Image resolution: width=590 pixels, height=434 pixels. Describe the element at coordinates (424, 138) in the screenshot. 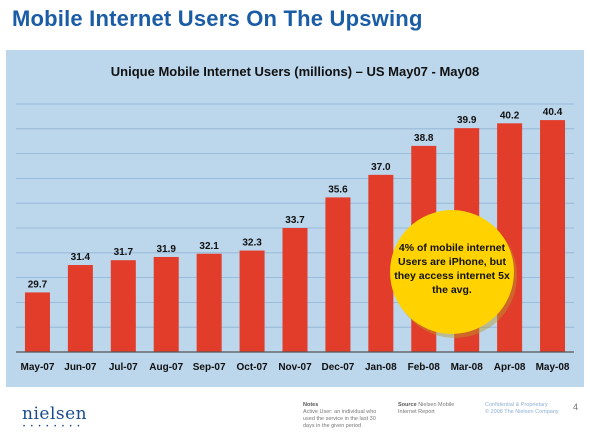

I see `data-label: 38.8` at that location.